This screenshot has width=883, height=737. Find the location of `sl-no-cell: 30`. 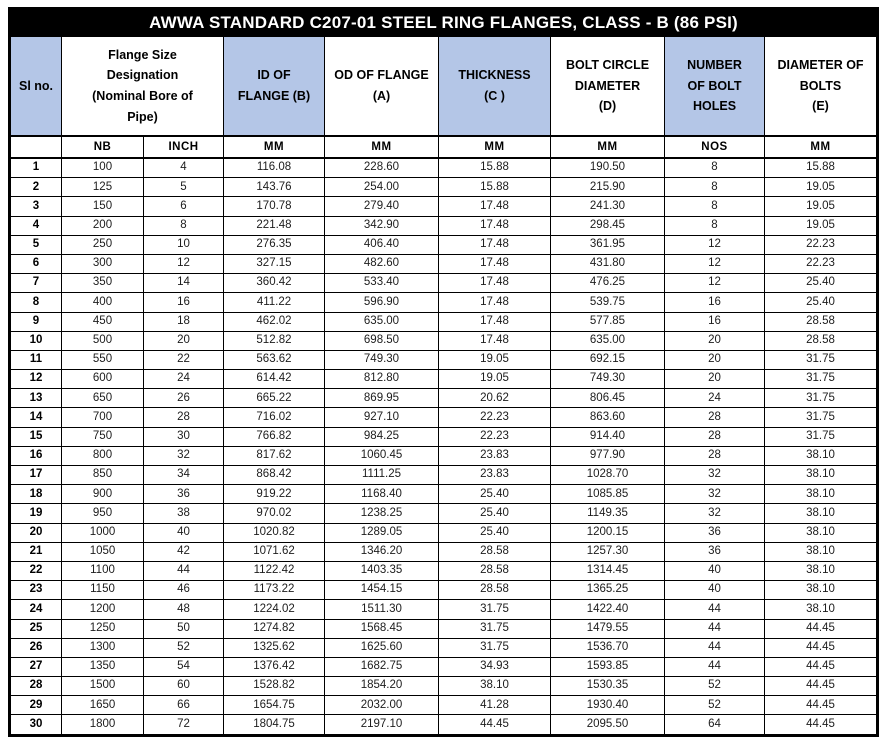

sl-no-cell: 30 is located at coordinates (35, 725).